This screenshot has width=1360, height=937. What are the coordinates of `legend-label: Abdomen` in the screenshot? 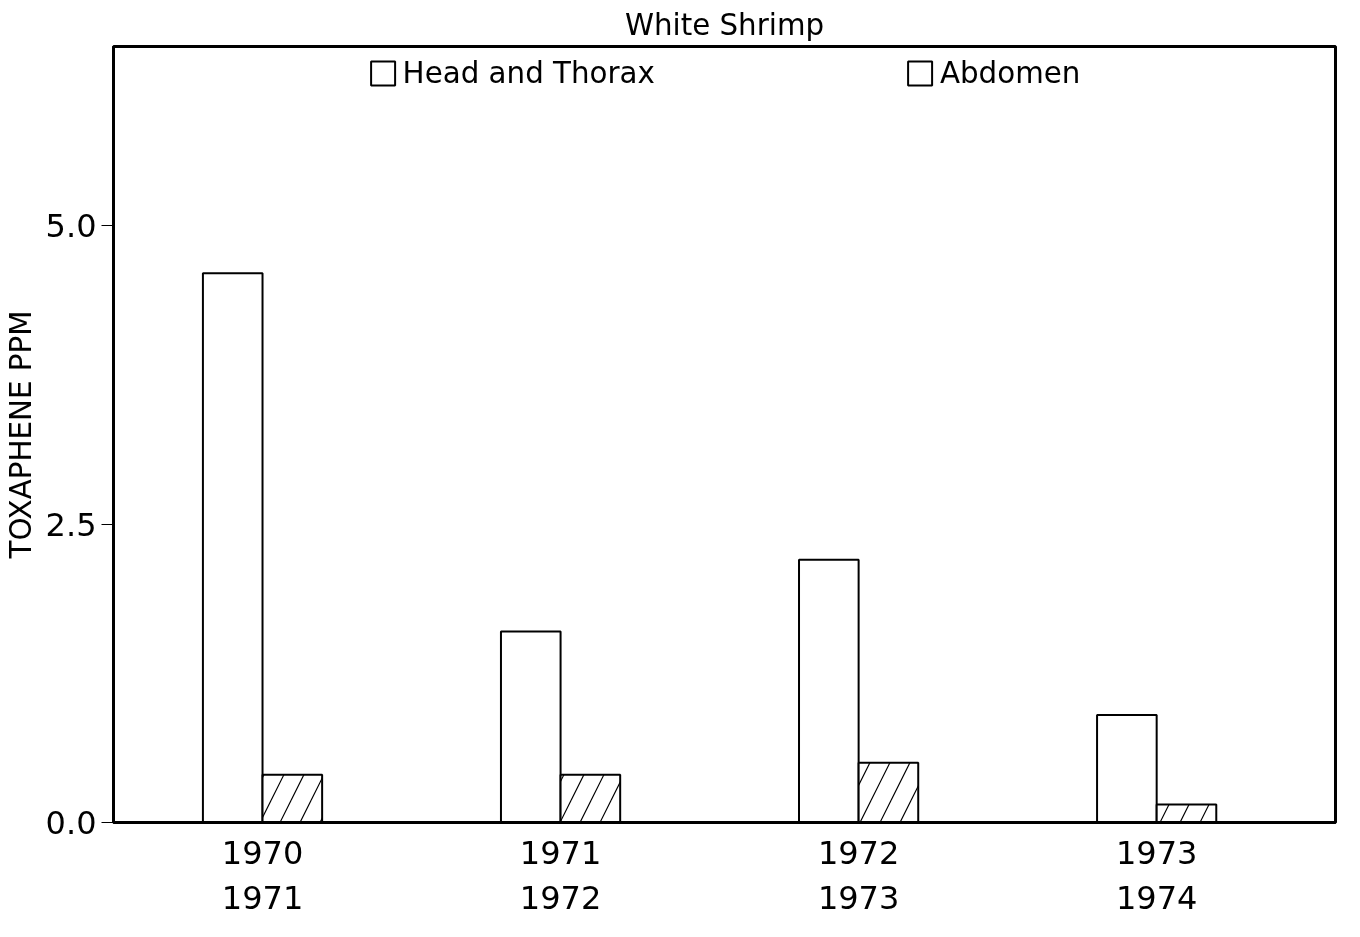 It's located at (1010, 73).